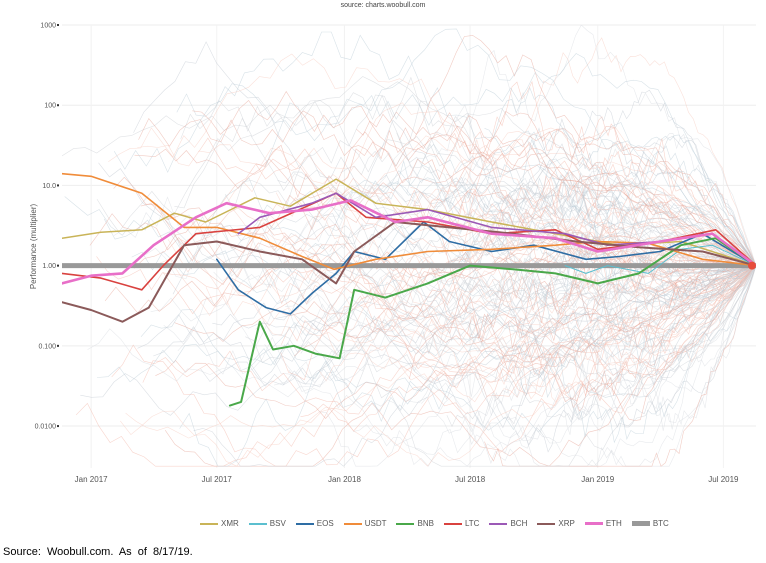 This screenshot has height=563, width=766. Describe the element at coordinates (508, 523) in the screenshot. I see `legend-item-bch: BCH` at that location.